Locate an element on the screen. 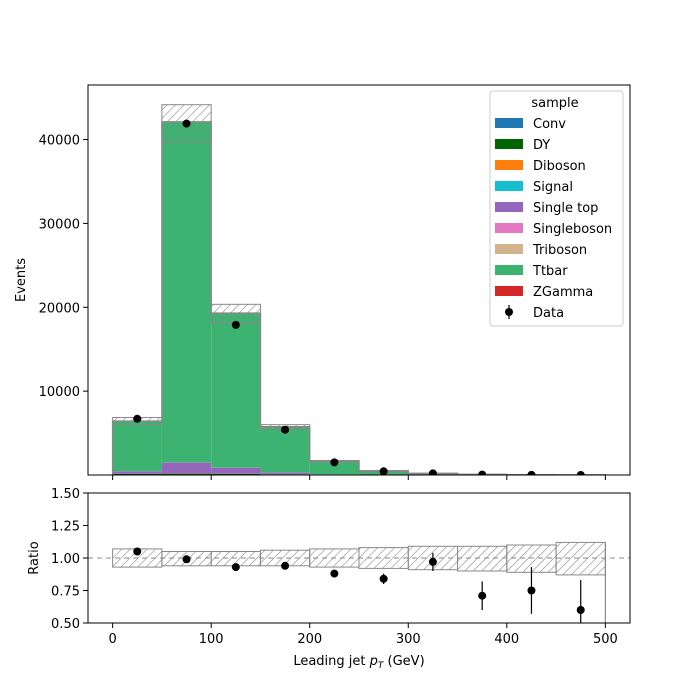 The width and height of the screenshot is (700, 700). y-tick-label: 20000 is located at coordinates (59, 308).